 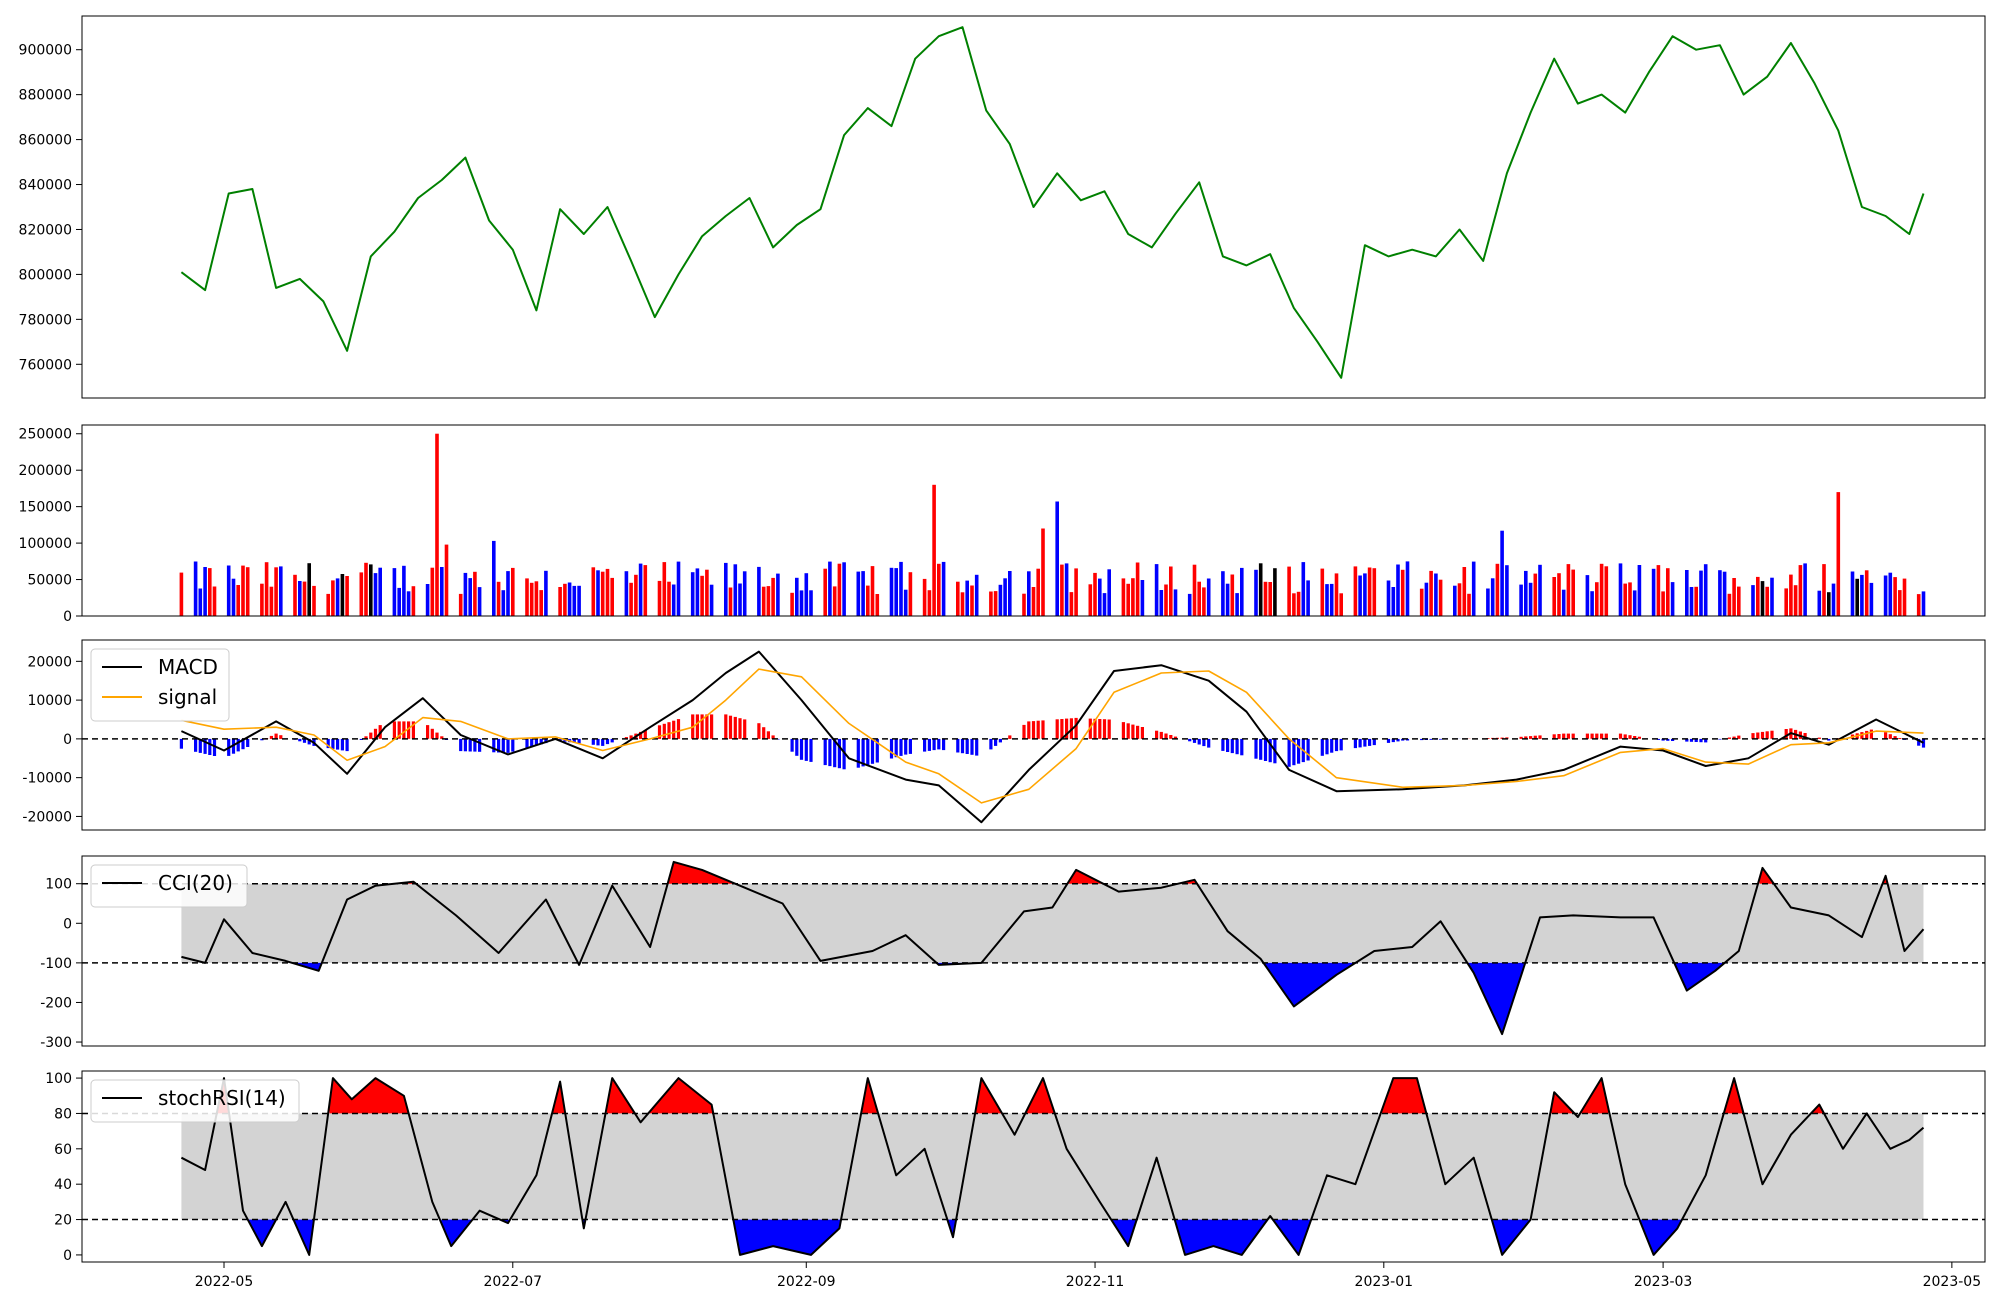 I want to click on y-tick-label: -100, so click(x=56, y=964).